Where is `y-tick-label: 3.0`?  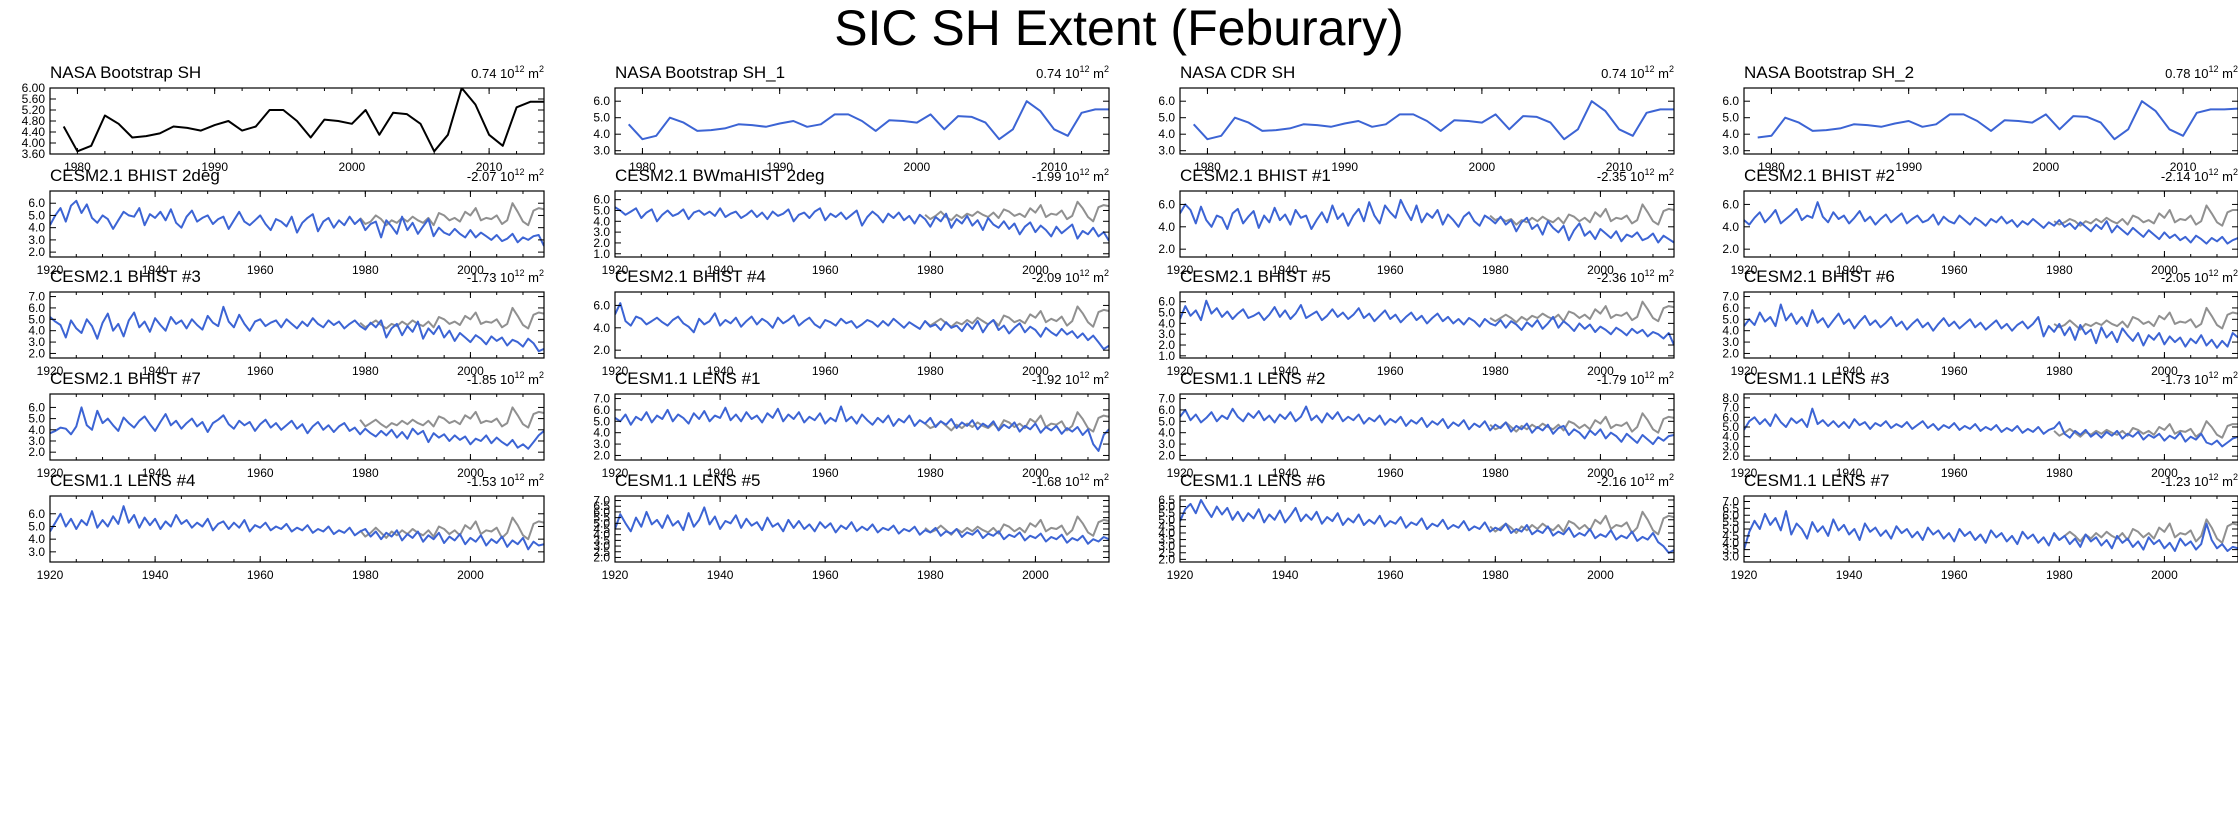
y-tick-label: 3.0 is located at coordinates (1166, 444).